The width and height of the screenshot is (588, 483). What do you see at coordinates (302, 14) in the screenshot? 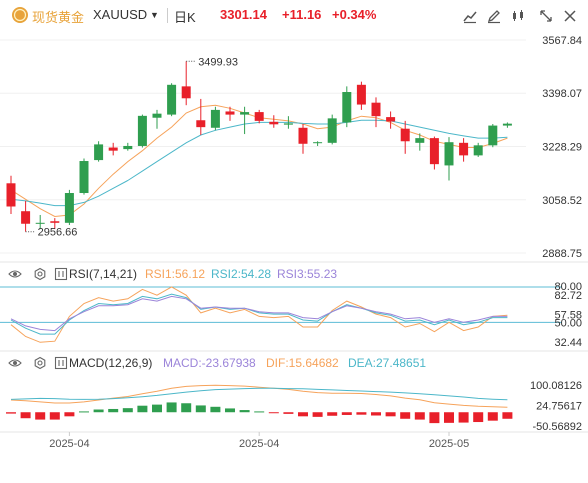
I see `price-change: +11.16` at bounding box center [302, 14].